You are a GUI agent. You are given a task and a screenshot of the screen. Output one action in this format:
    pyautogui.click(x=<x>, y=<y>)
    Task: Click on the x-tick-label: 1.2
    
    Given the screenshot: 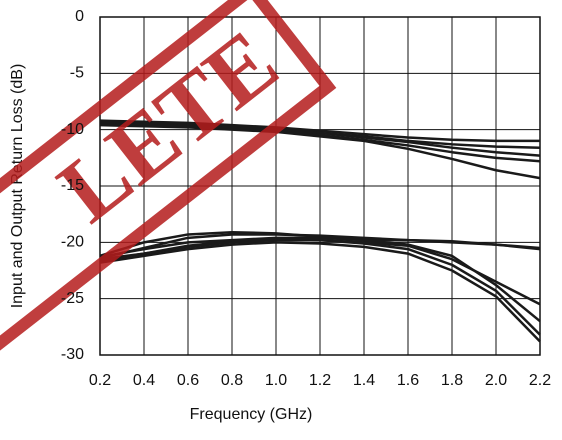 What is the action you would take?
    pyautogui.click(x=320, y=380)
    